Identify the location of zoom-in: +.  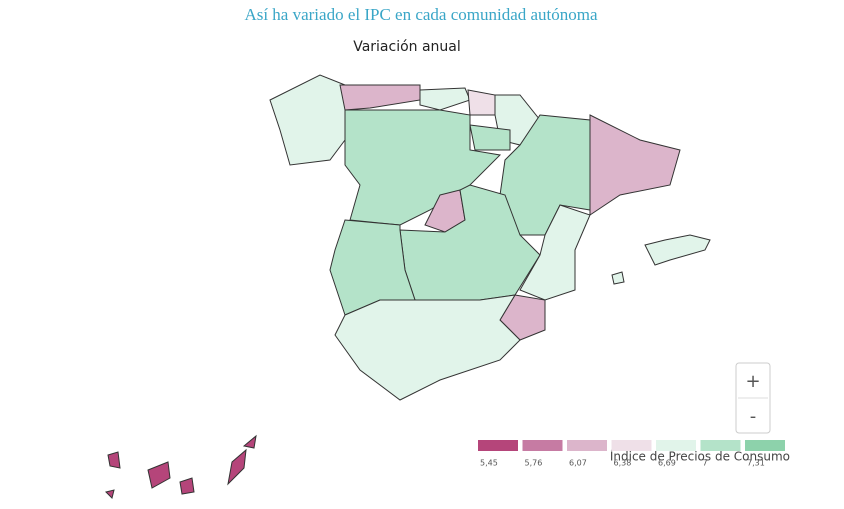
(752, 381).